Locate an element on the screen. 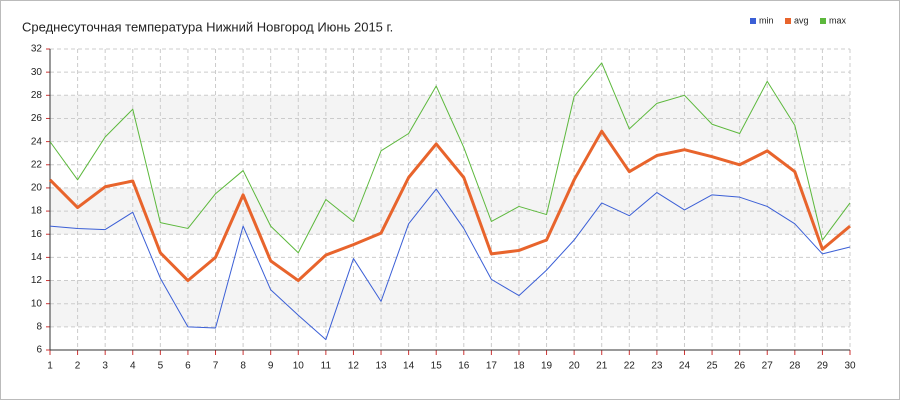  y-tick-label: 24 is located at coordinates (37, 141).